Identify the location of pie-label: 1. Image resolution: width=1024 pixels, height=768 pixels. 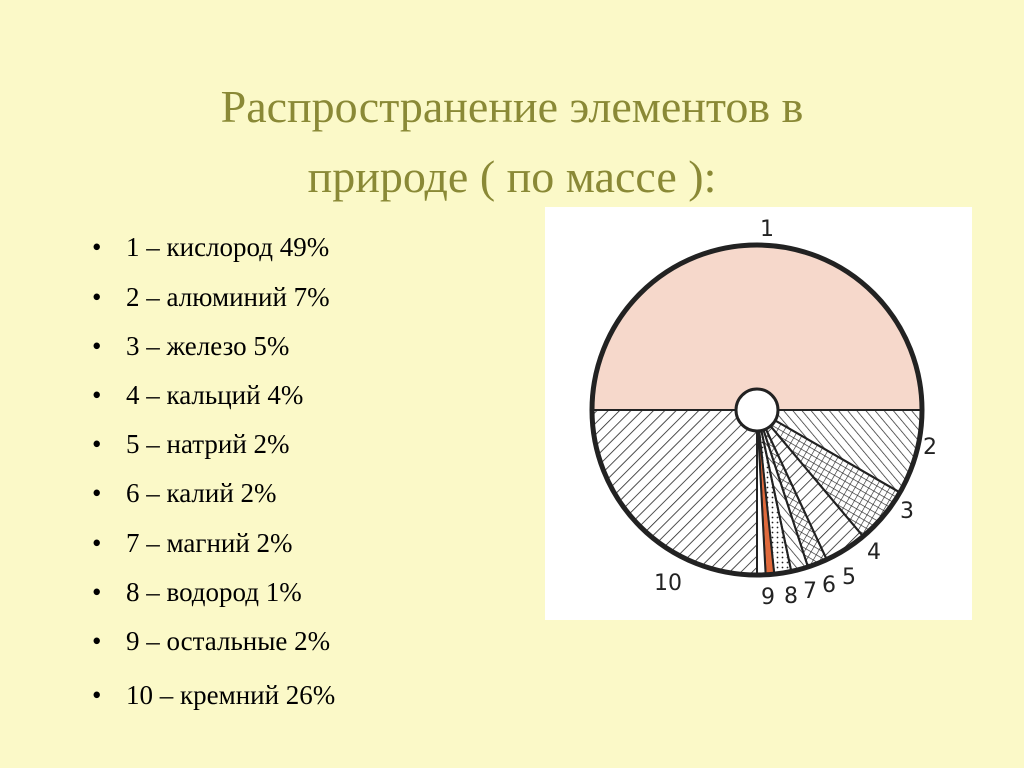
(767, 229).